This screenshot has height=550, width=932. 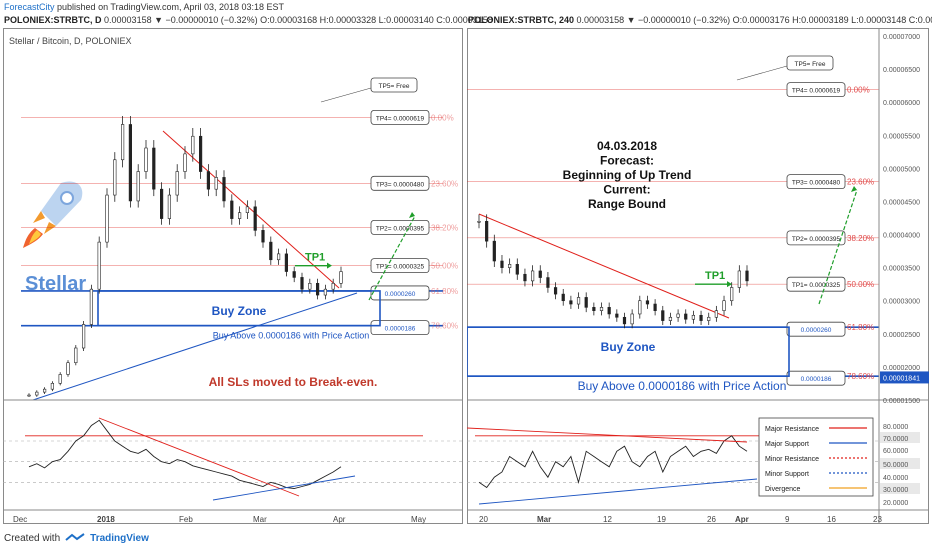 I want to click on forecast-line: 04.03.2018, so click(x=627, y=146).